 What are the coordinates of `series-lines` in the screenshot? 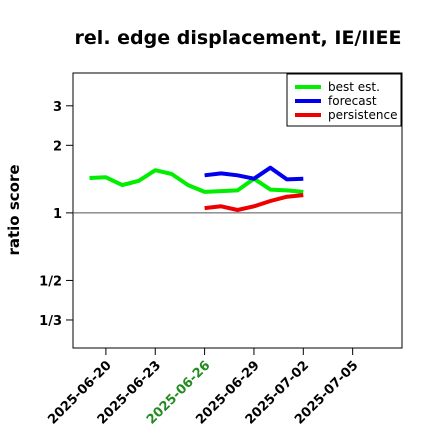 It's located at (196, 188).